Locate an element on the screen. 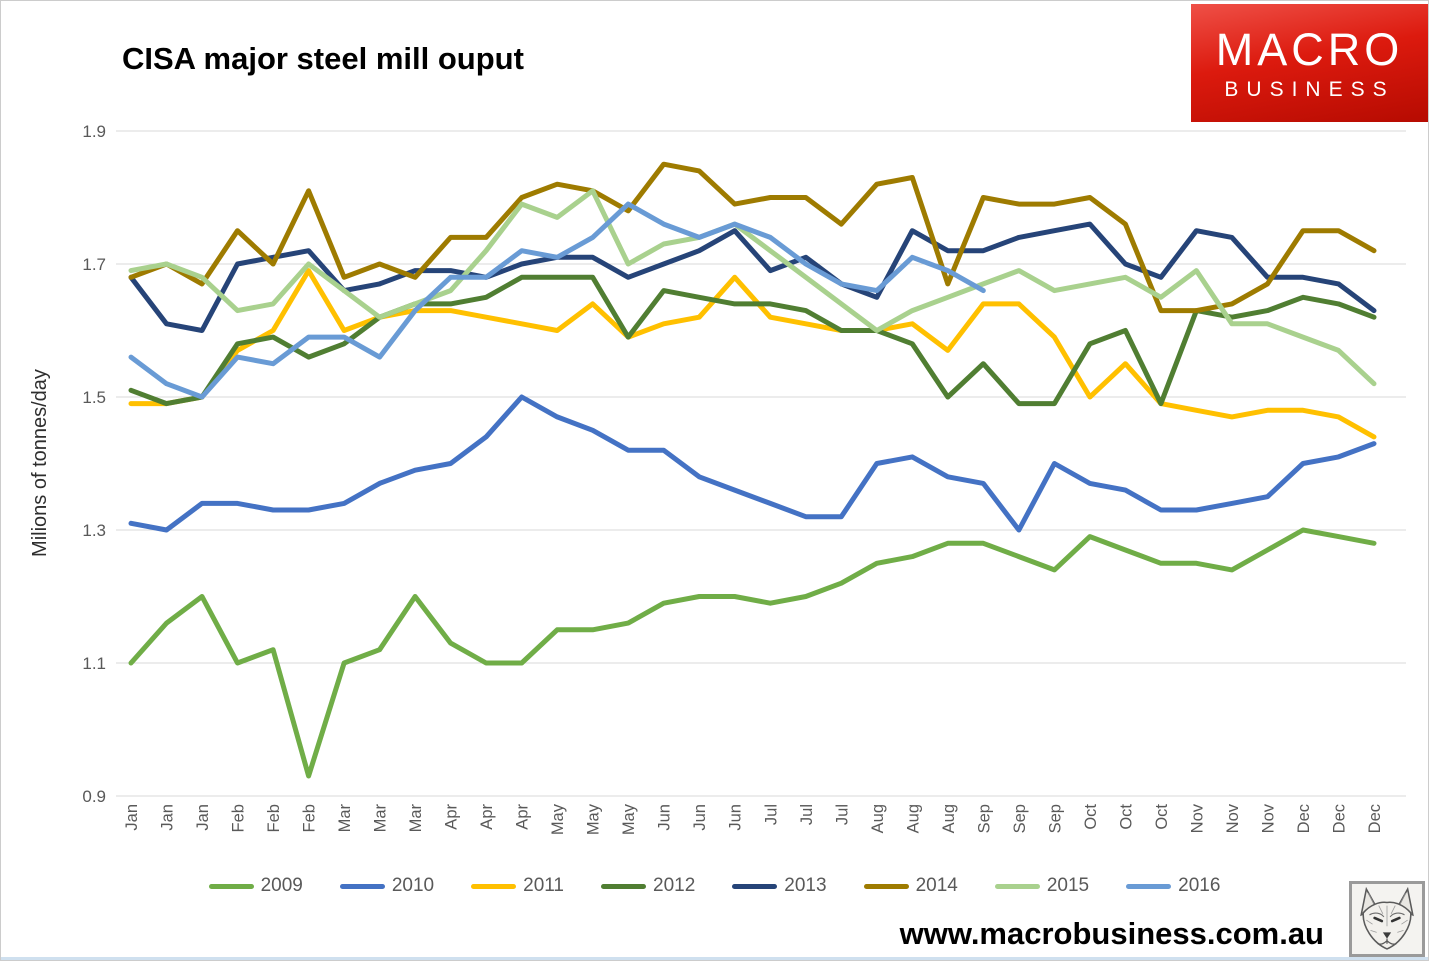 The height and width of the screenshot is (962, 1429). series-line-2014 is located at coordinates (752, 237).